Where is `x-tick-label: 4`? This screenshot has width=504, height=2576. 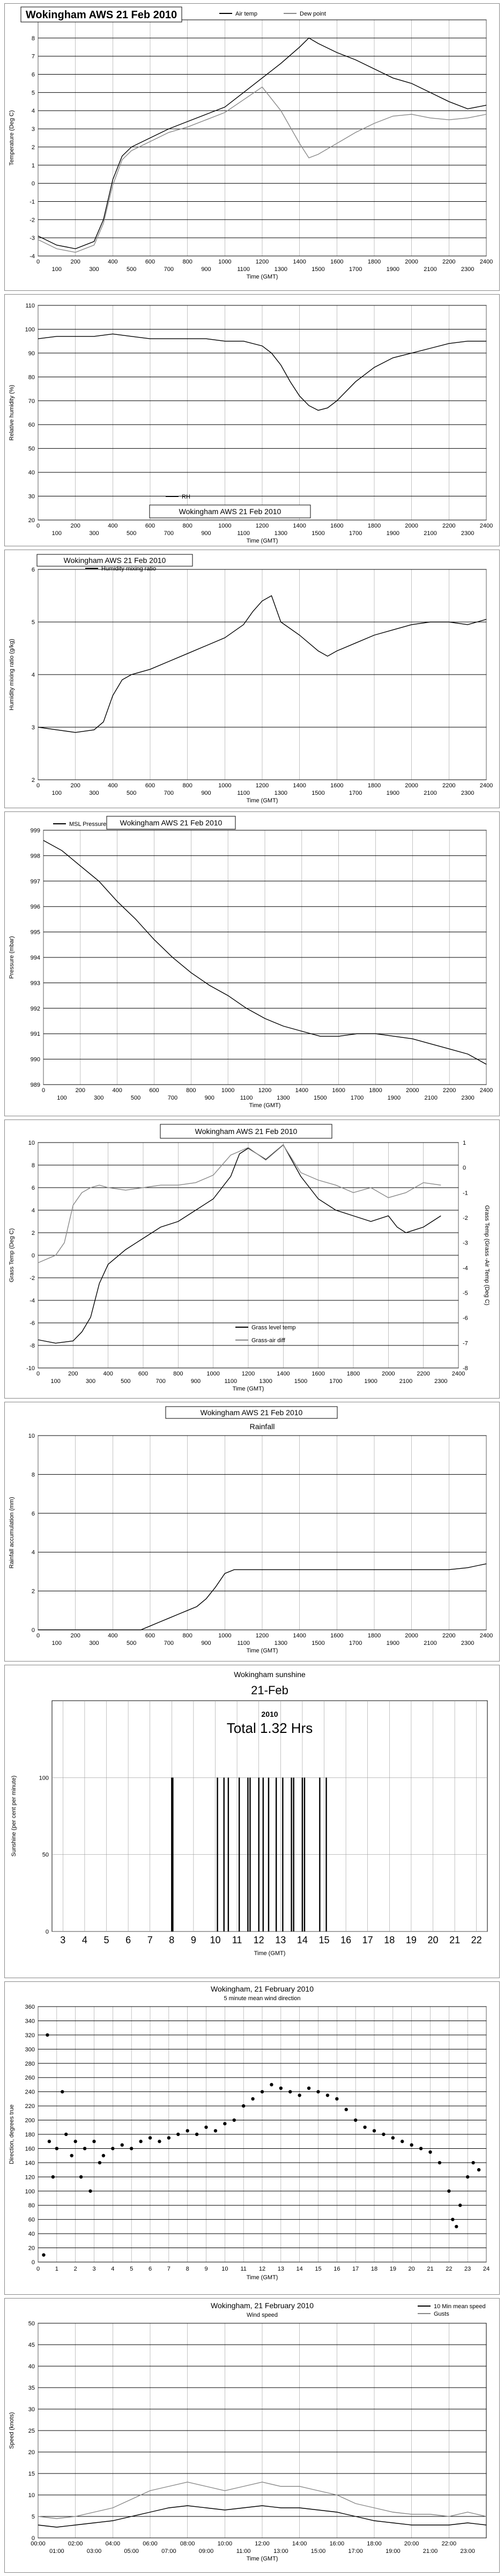 x-tick-label: 4 is located at coordinates (112, 2269).